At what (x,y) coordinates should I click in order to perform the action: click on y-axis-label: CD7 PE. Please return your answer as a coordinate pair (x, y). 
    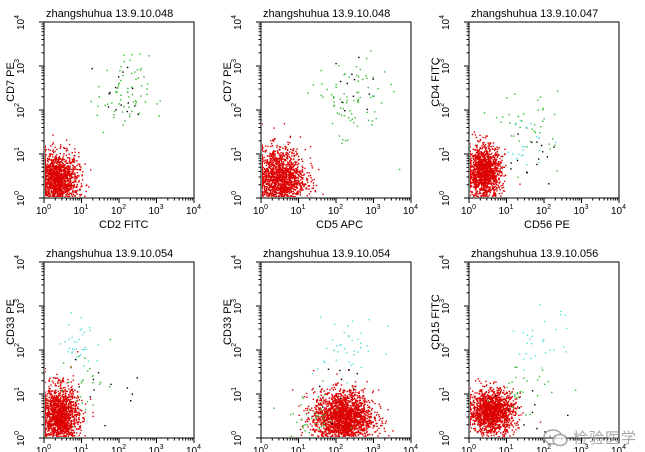
    Looking at the image, I should click on (11, 82).